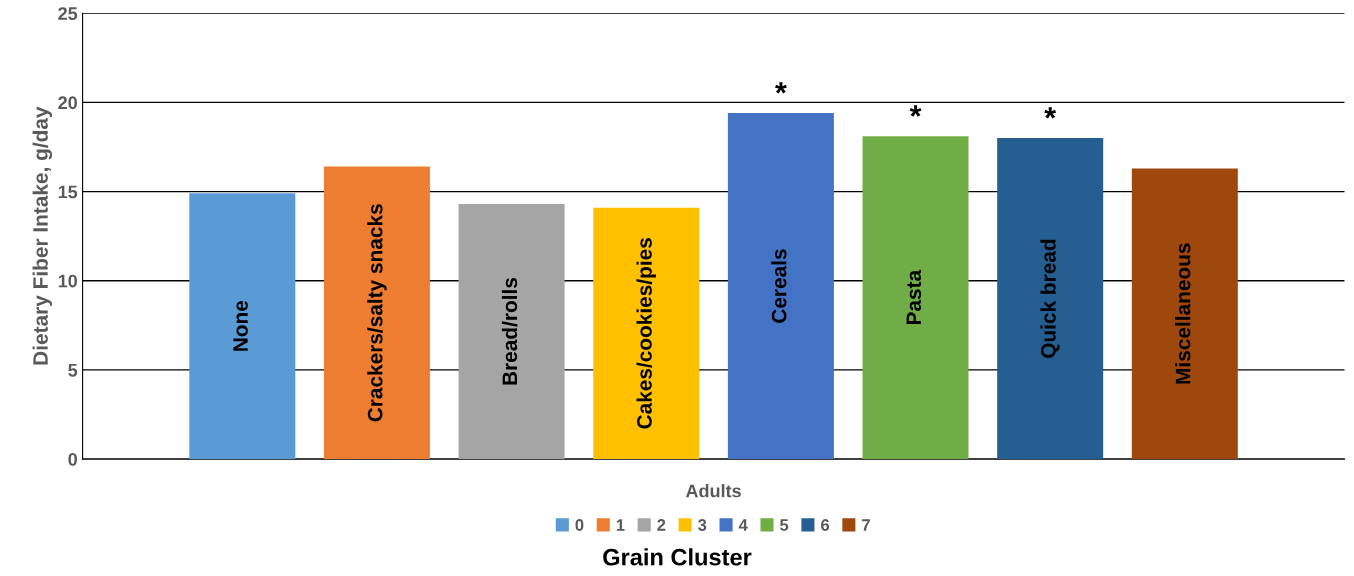 The width and height of the screenshot is (1354, 576). I want to click on y-tick-label: 15, so click(68, 192).